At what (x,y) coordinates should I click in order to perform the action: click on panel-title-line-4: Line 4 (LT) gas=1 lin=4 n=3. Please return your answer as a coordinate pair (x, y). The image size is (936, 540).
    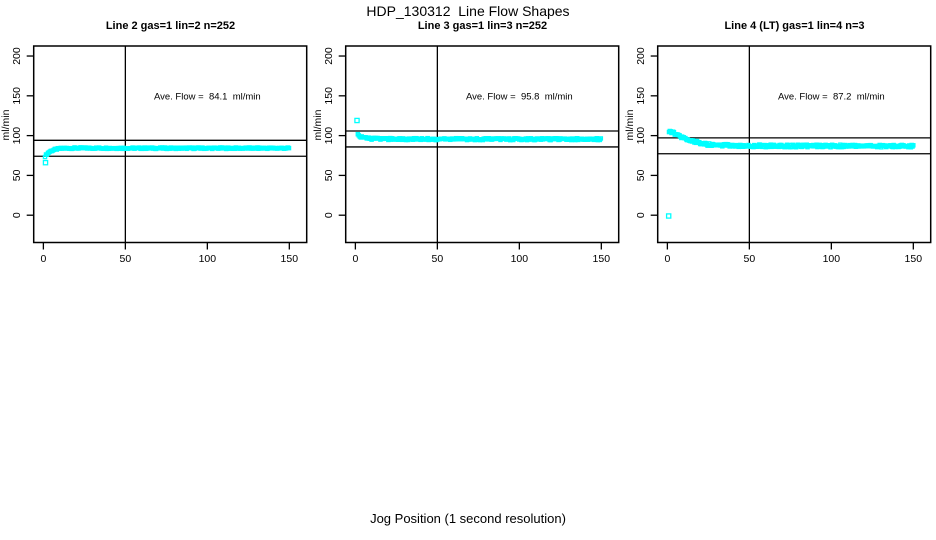
    Looking at the image, I should click on (794, 26).